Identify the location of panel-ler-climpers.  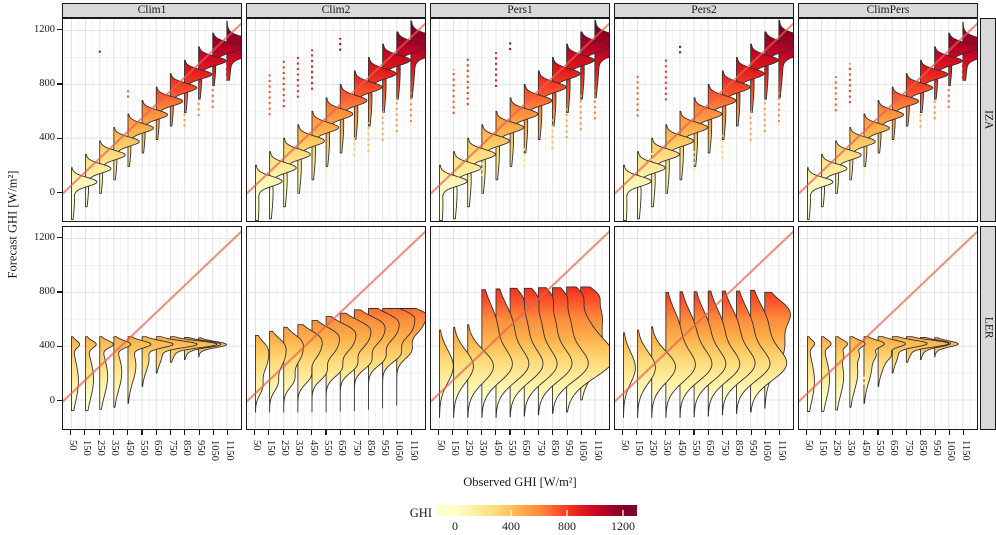
(888, 328).